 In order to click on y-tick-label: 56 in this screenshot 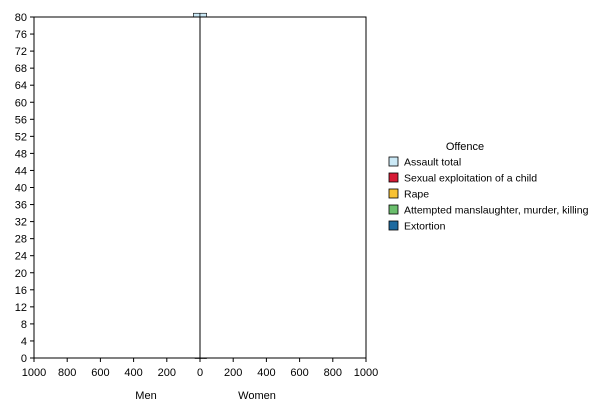, I will do `click(21, 120)`.